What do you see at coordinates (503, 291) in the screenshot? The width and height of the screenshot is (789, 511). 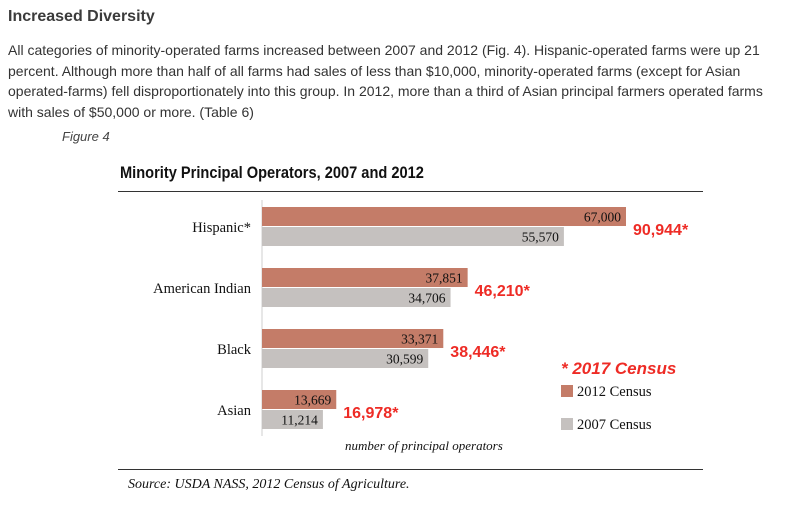 I see `census-2017-label: 46,210*` at bounding box center [503, 291].